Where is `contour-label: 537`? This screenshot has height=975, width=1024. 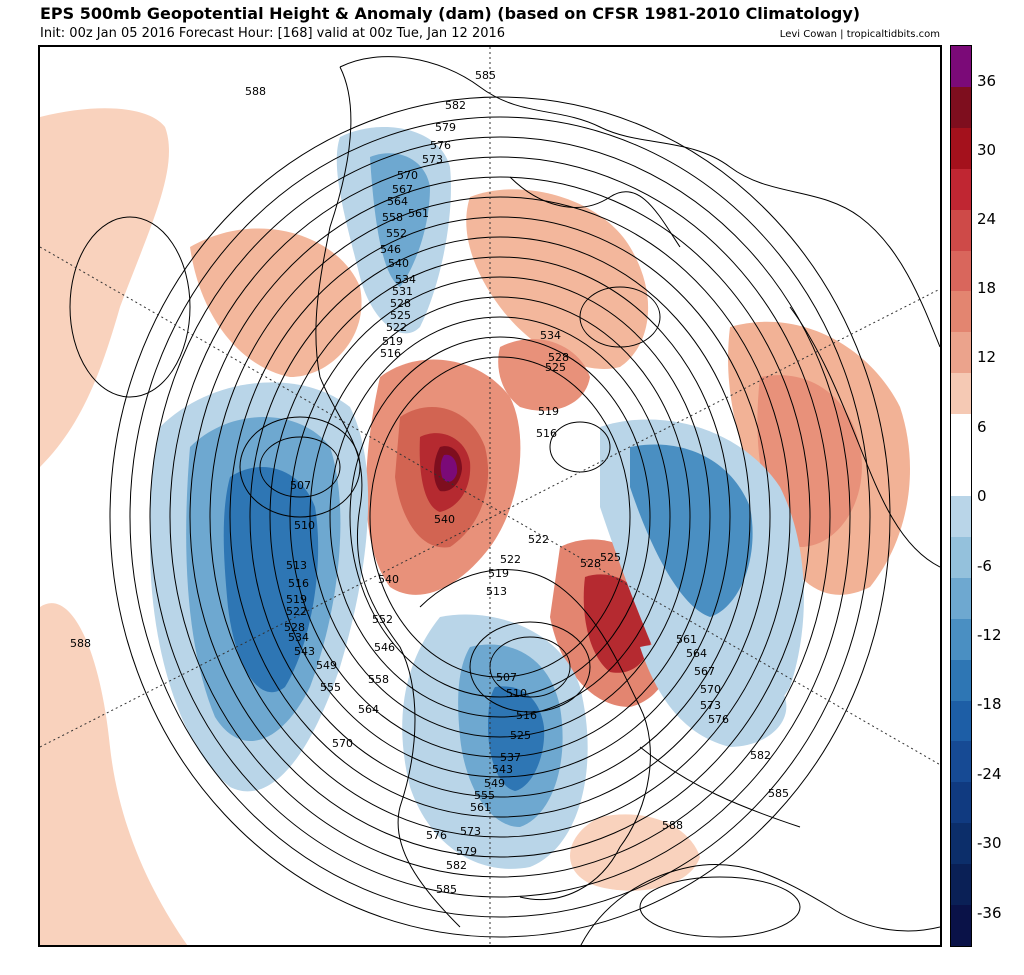 contour-label: 537 is located at coordinates (510, 757).